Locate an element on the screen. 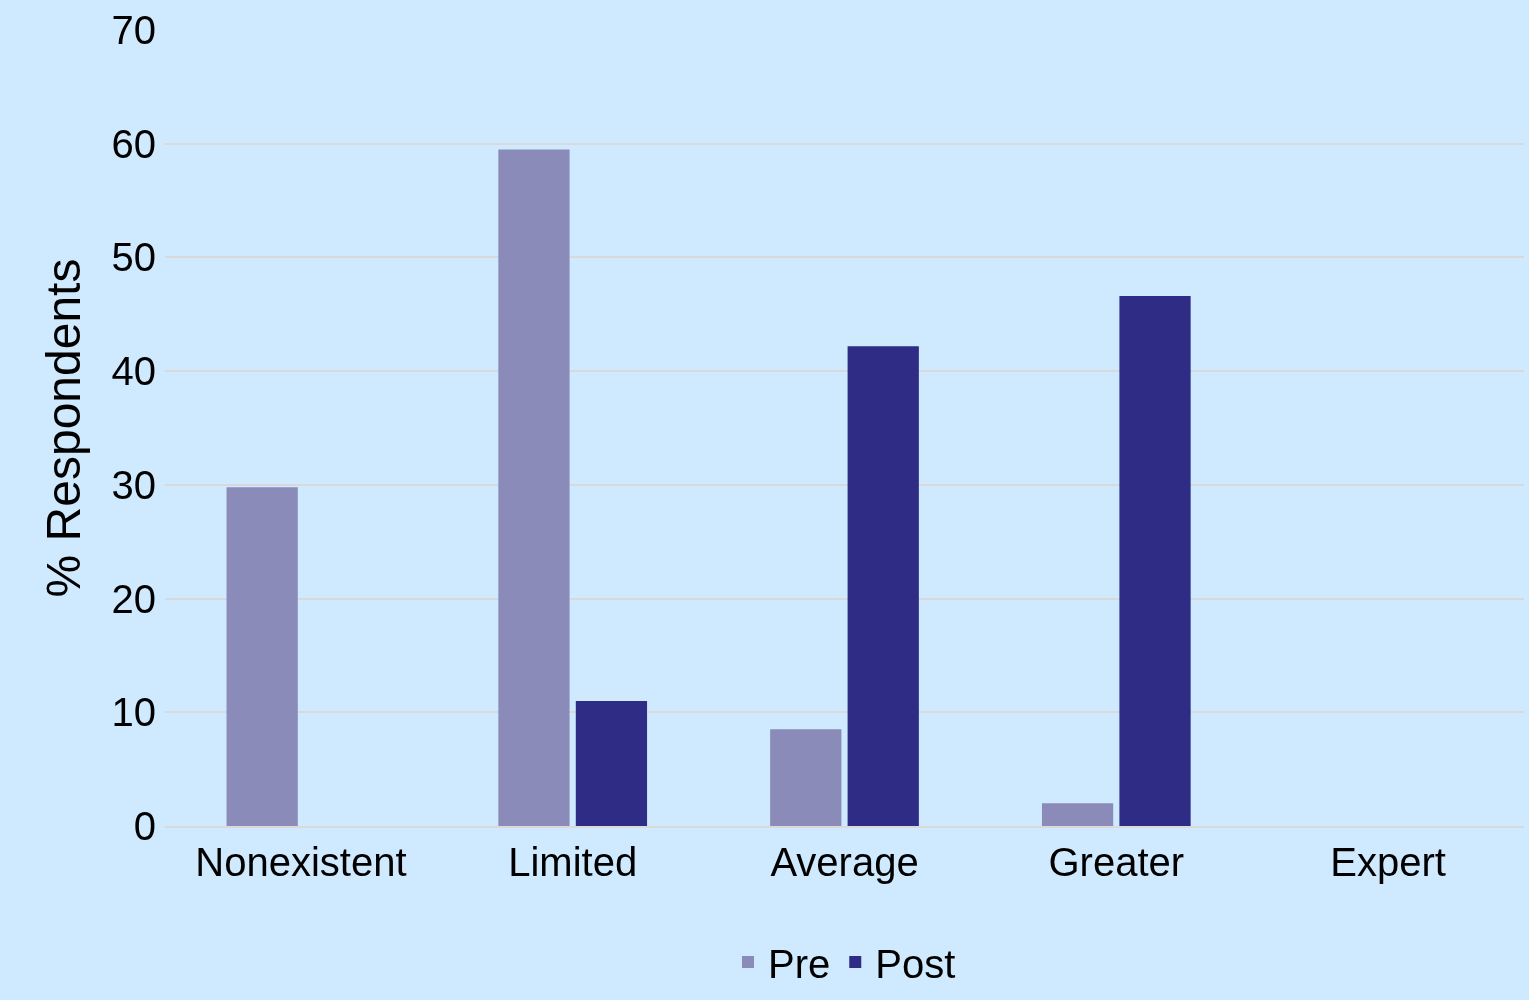  x-tick-label: Average is located at coordinates (844, 862).